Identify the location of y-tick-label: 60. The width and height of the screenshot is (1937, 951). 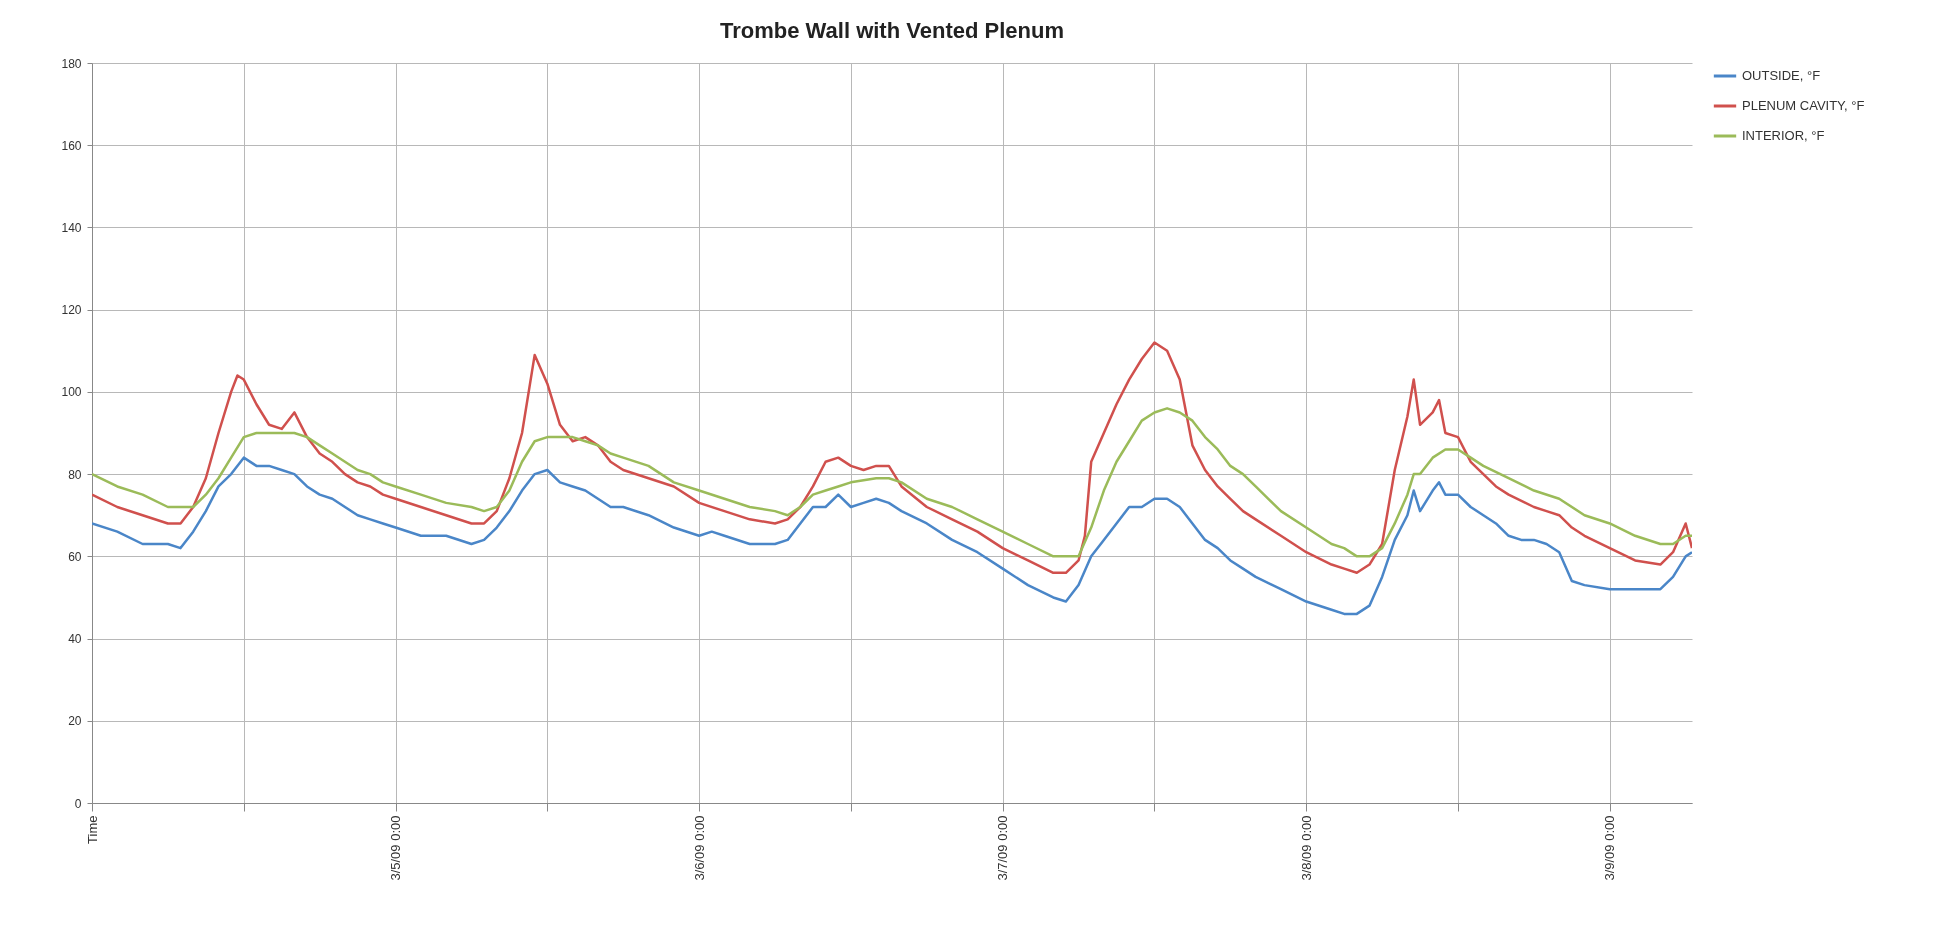
(75, 556).